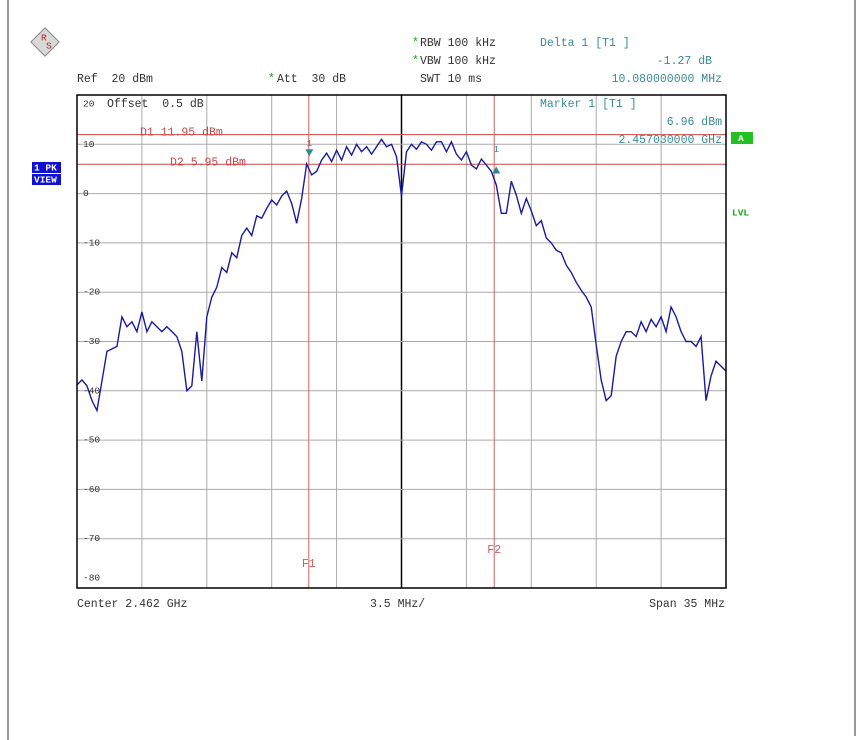 This screenshot has width=861, height=740. I want to click on y-tick-label: -20, so click(91, 292).